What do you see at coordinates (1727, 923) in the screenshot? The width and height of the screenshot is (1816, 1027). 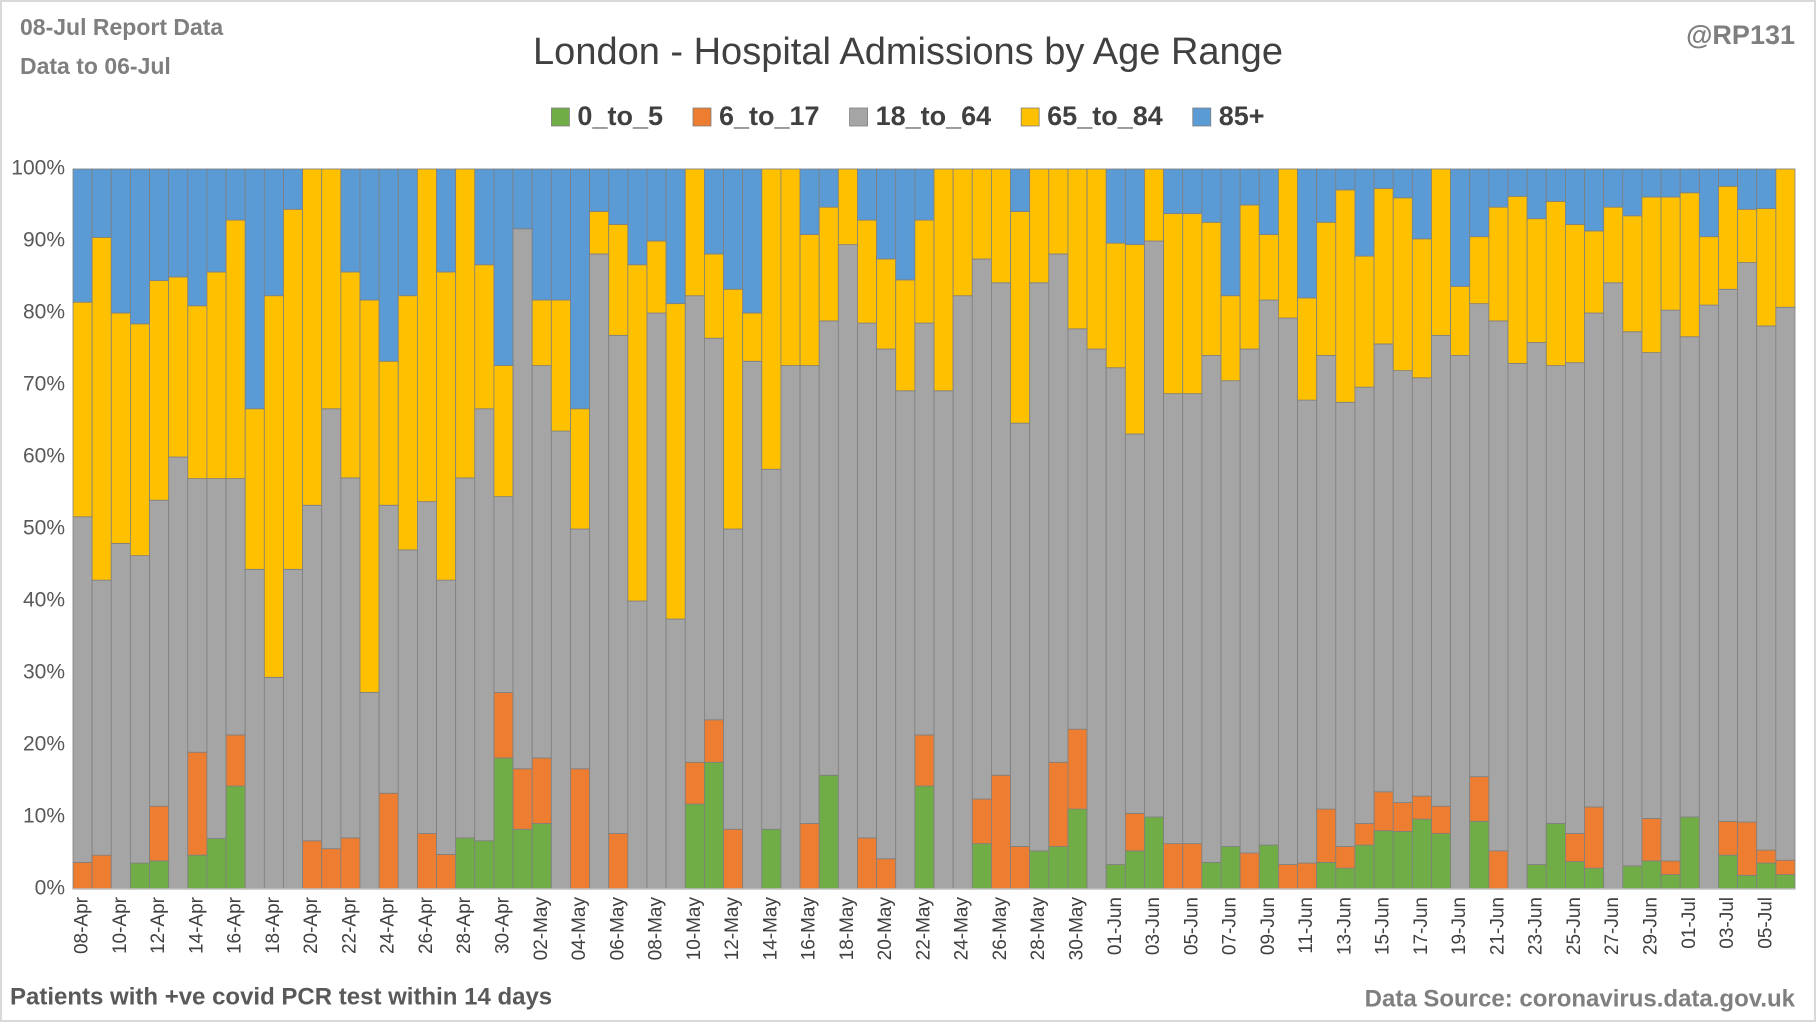 I see `x-tick-label: 03-Jul` at bounding box center [1727, 923].